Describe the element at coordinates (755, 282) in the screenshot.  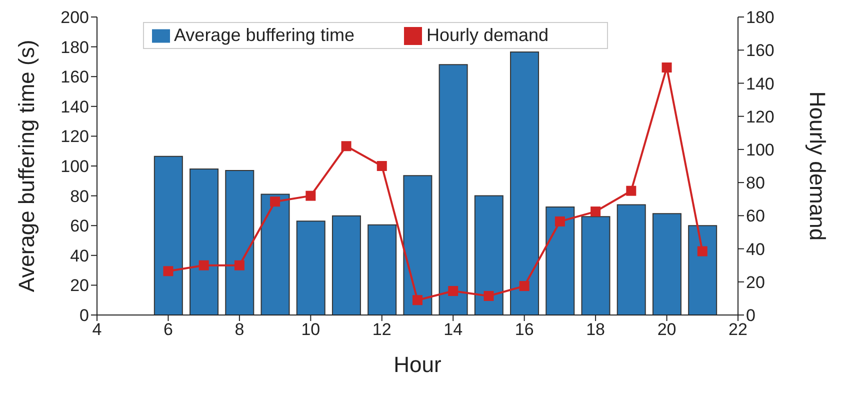
I see `y2-tick-label: 20` at that location.